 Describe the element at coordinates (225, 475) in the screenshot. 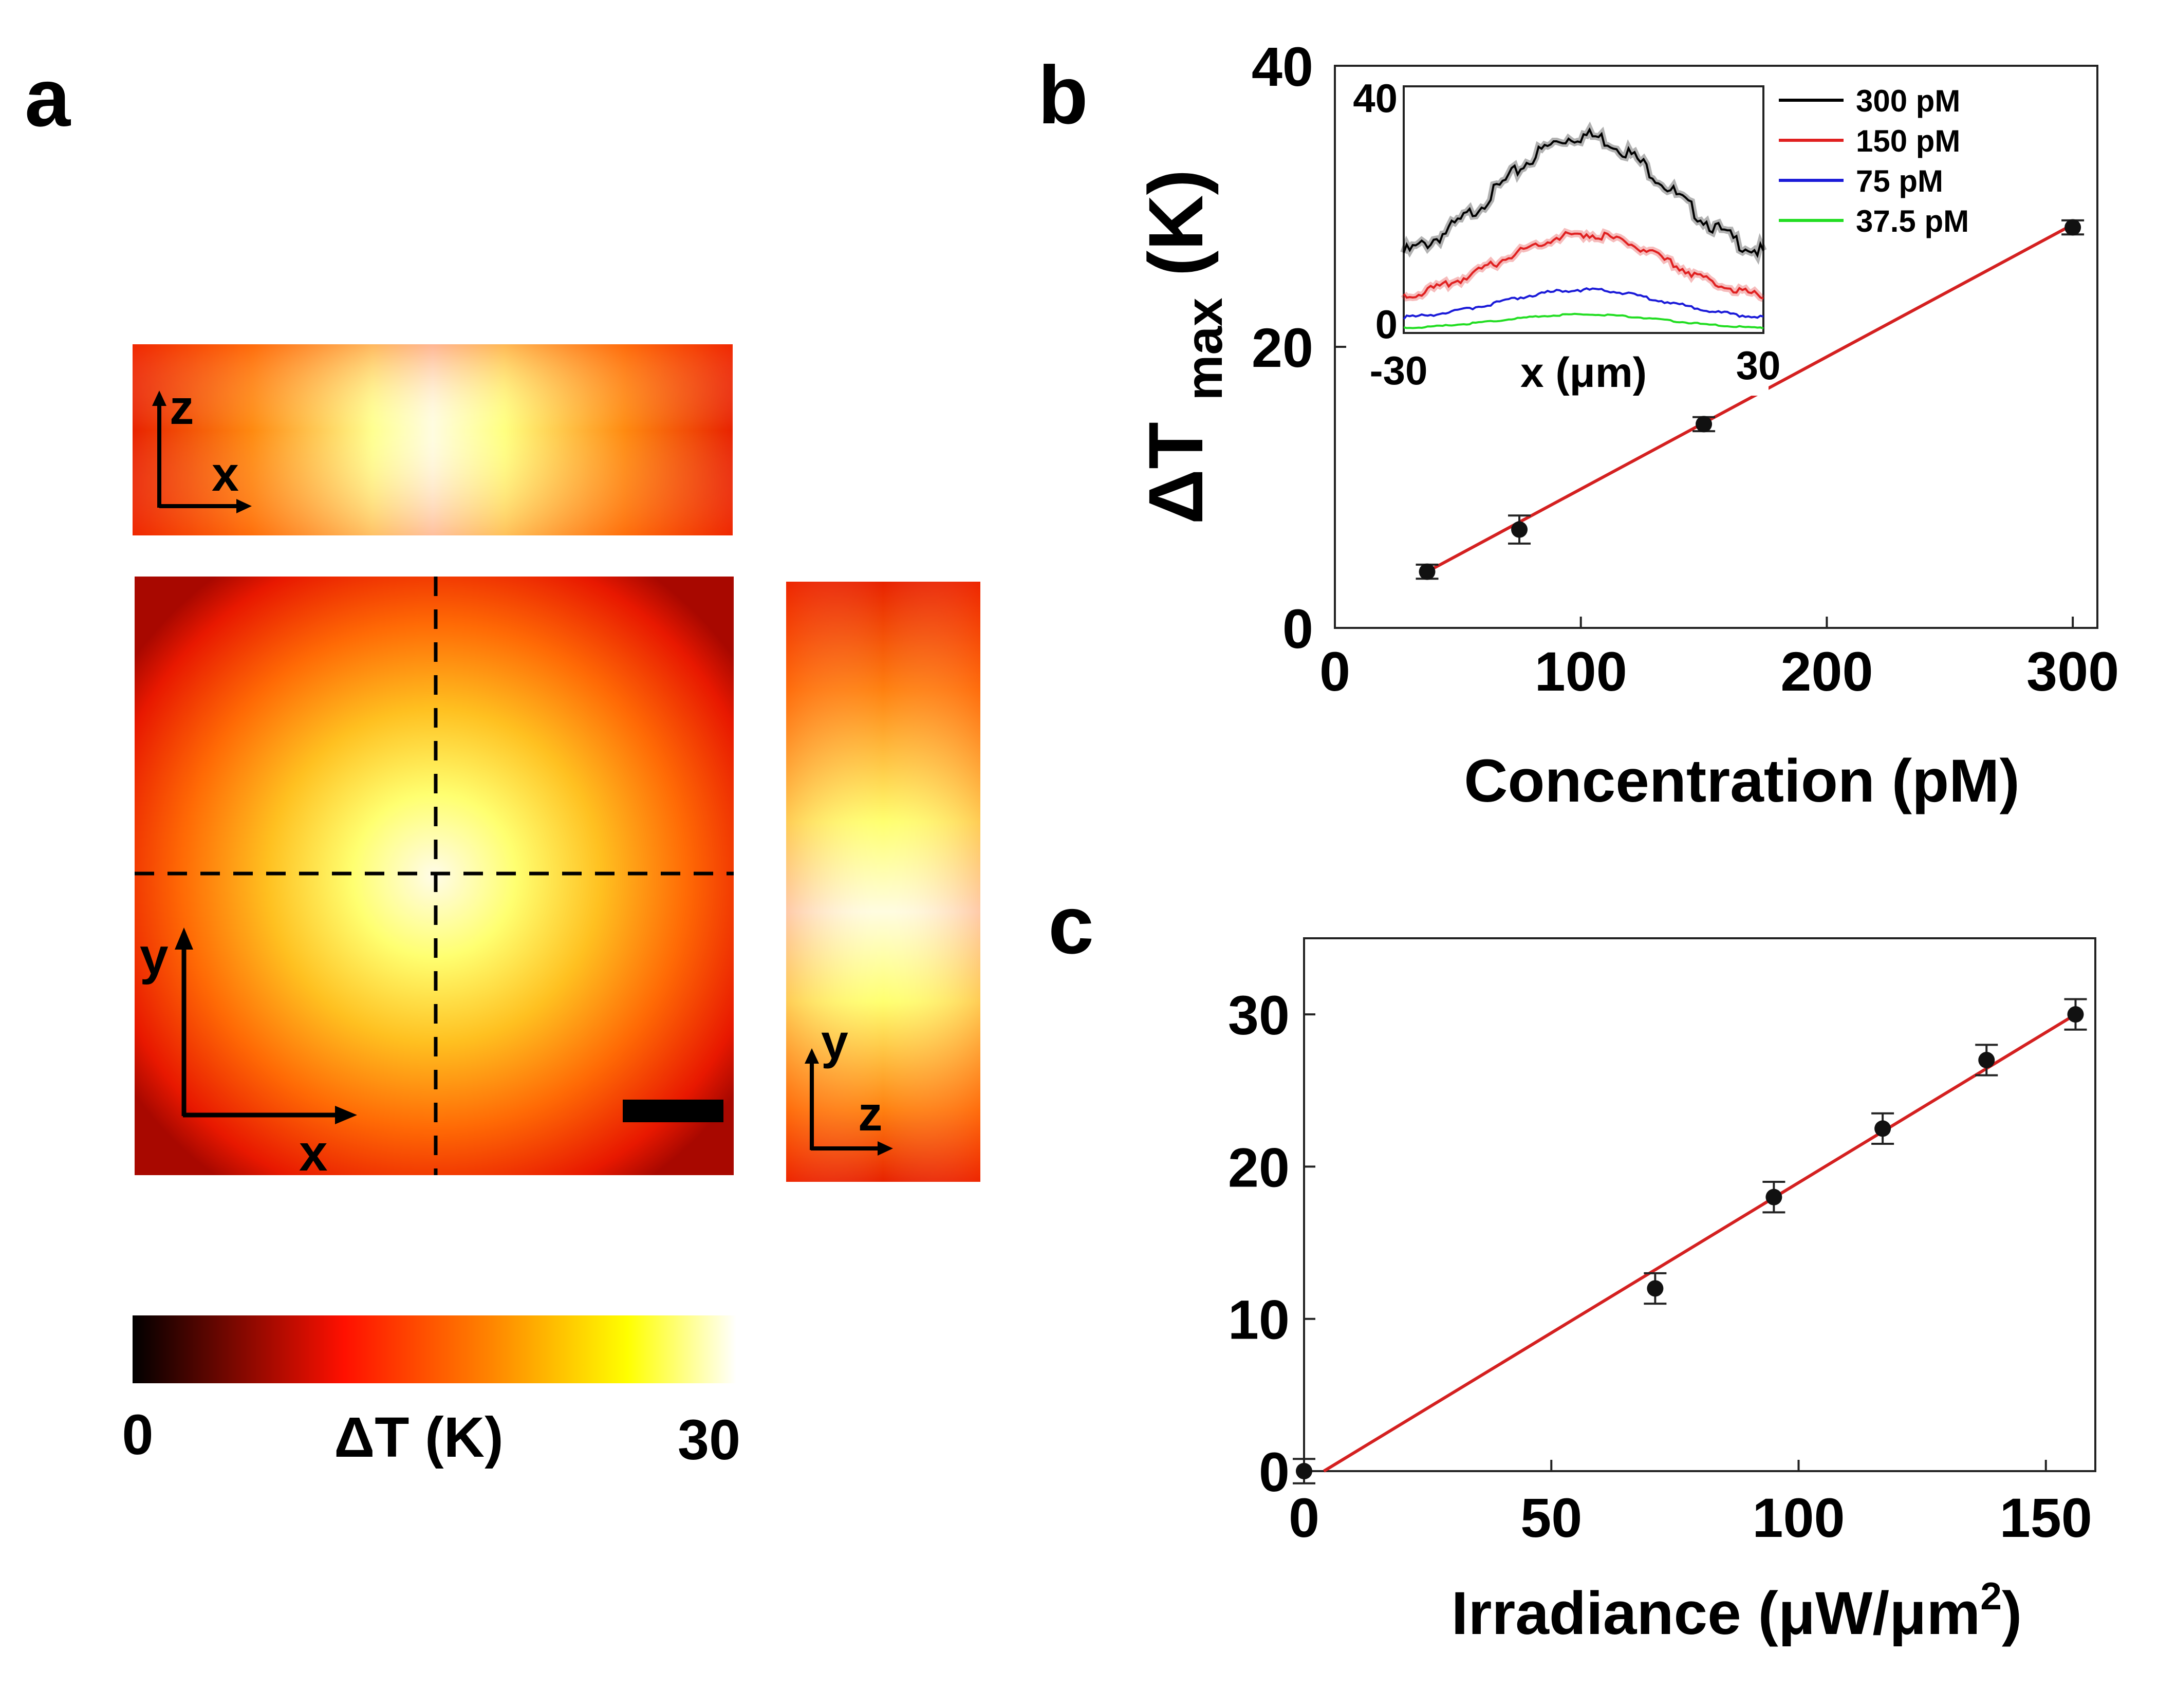

I see `xz-axis-x-label: x` at that location.